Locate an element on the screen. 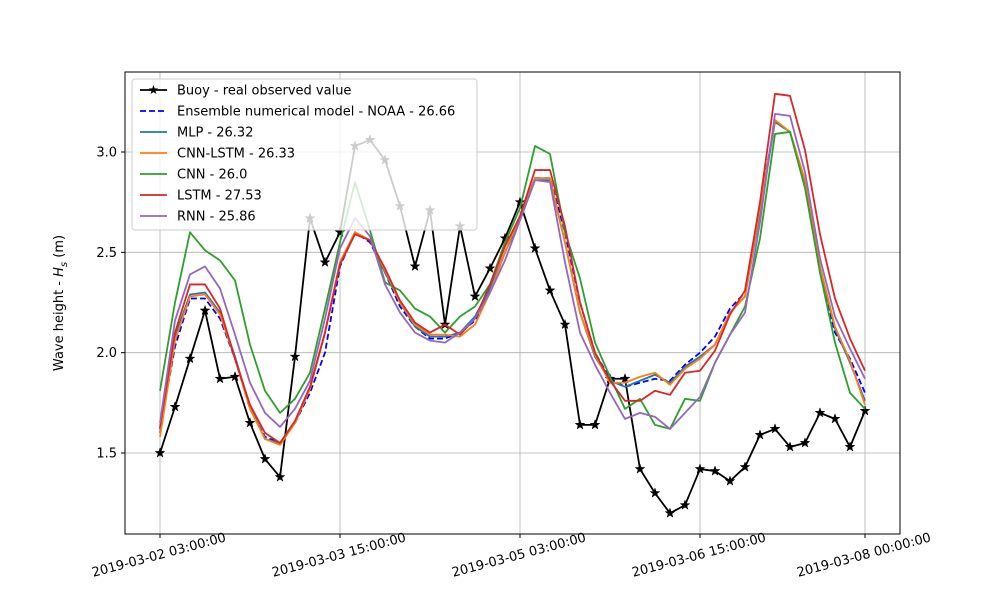 This screenshot has height=600, width=1000. legend-item: Ensemble numerical model - NOAA - 26.66 is located at coordinates (297, 112).